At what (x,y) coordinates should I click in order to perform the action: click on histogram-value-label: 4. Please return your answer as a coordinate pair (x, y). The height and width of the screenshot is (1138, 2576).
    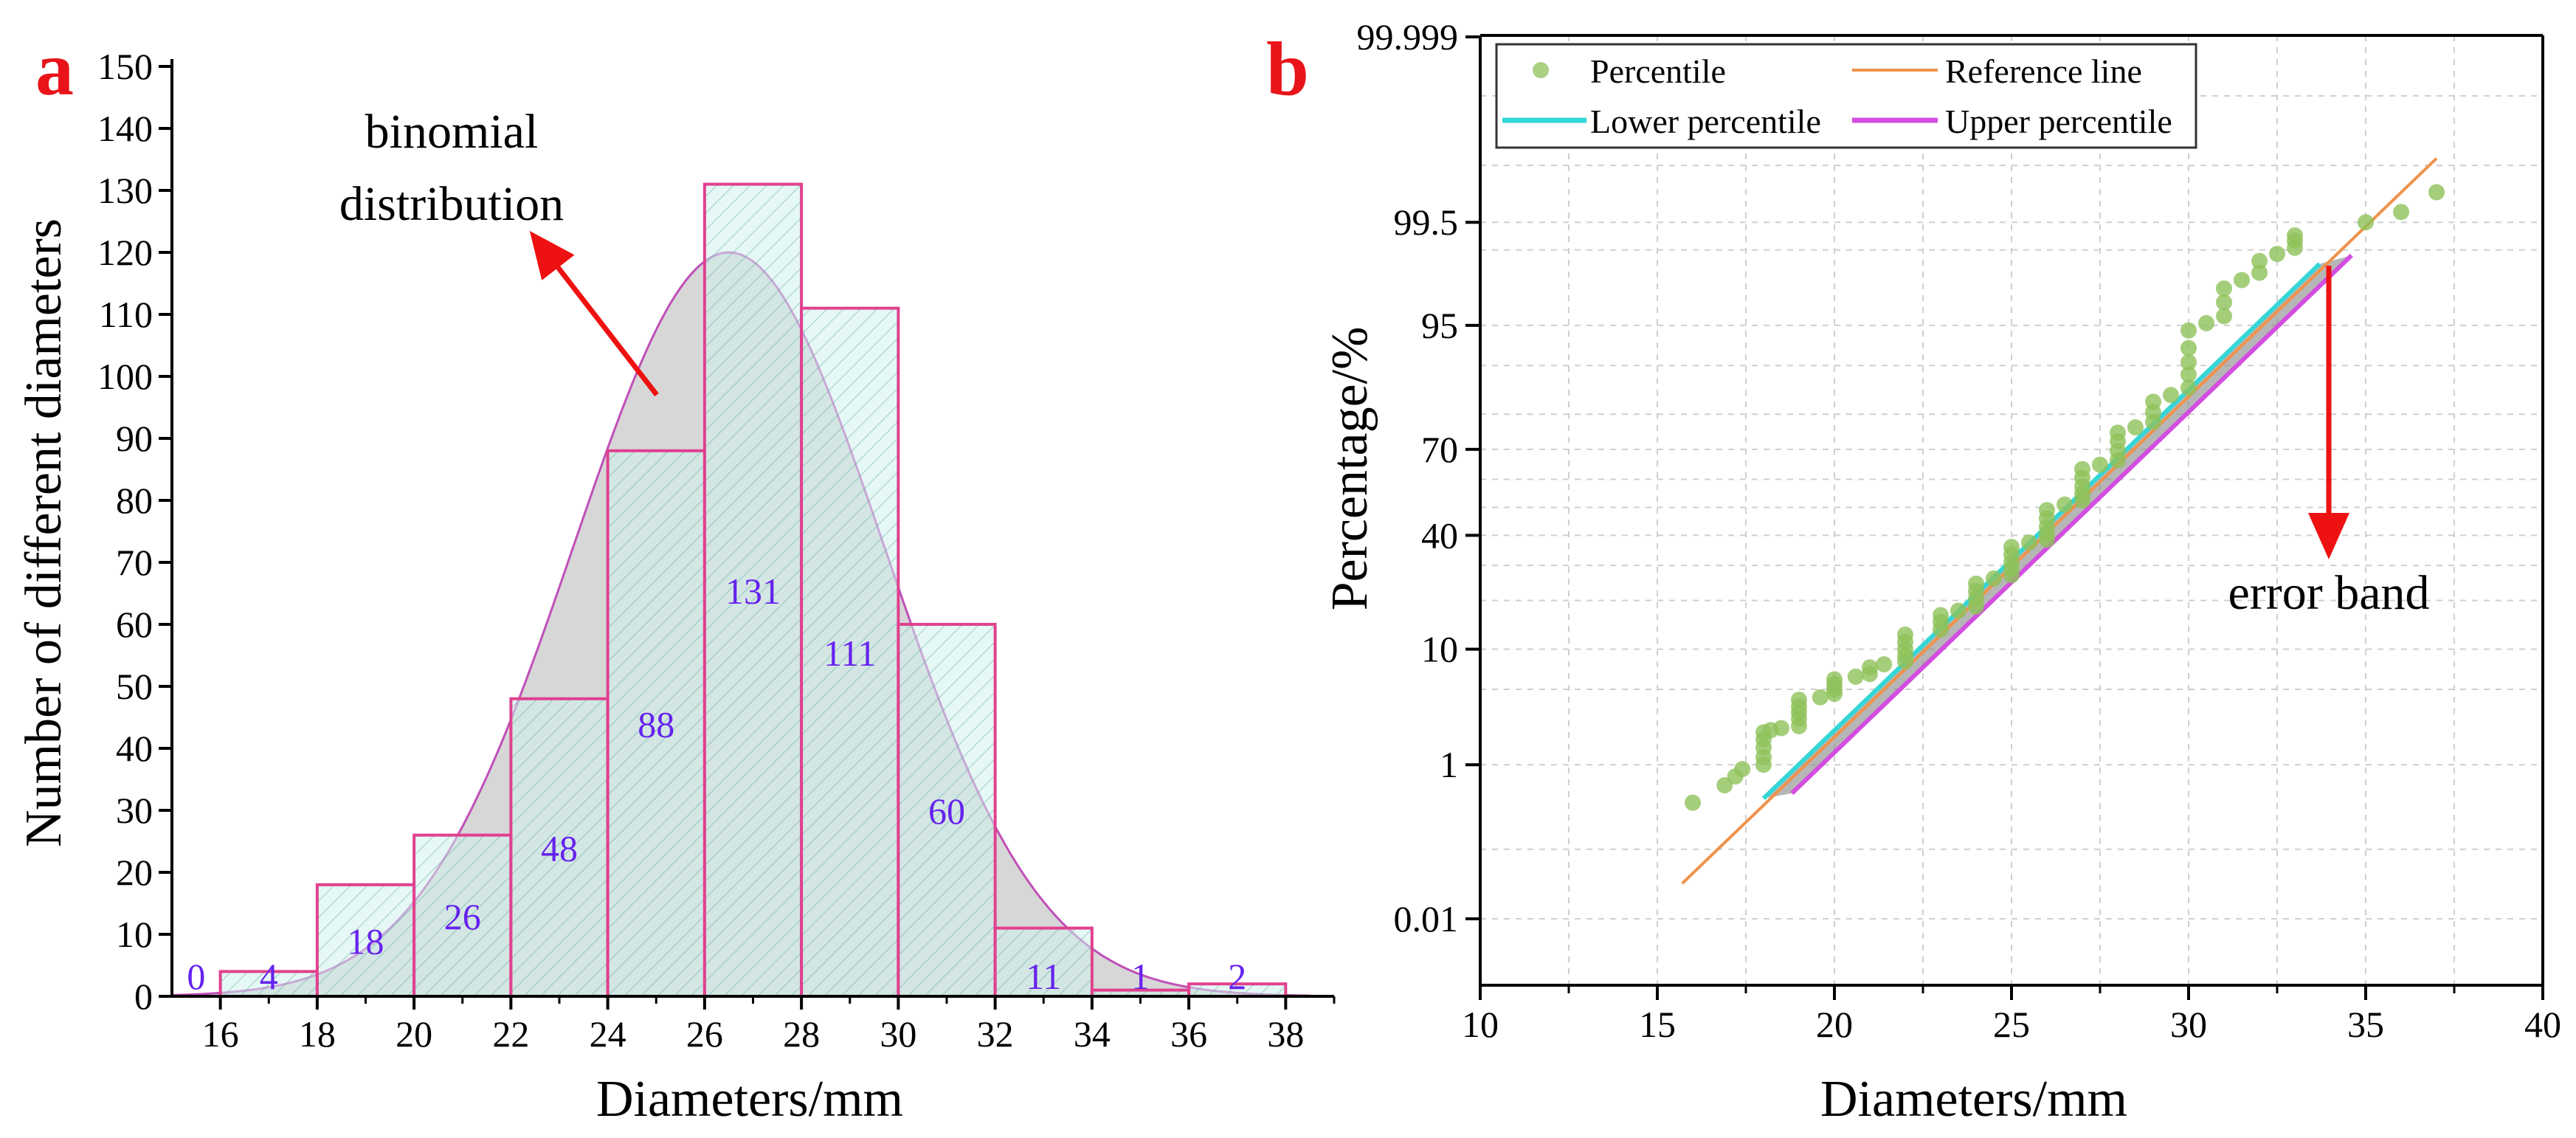
    Looking at the image, I should click on (269, 977).